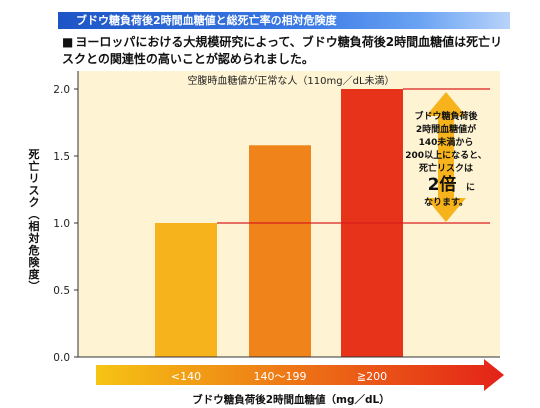  I want to click on y-axis-label: 死亡リスク︵相対危険度︶, so click(34, 220).